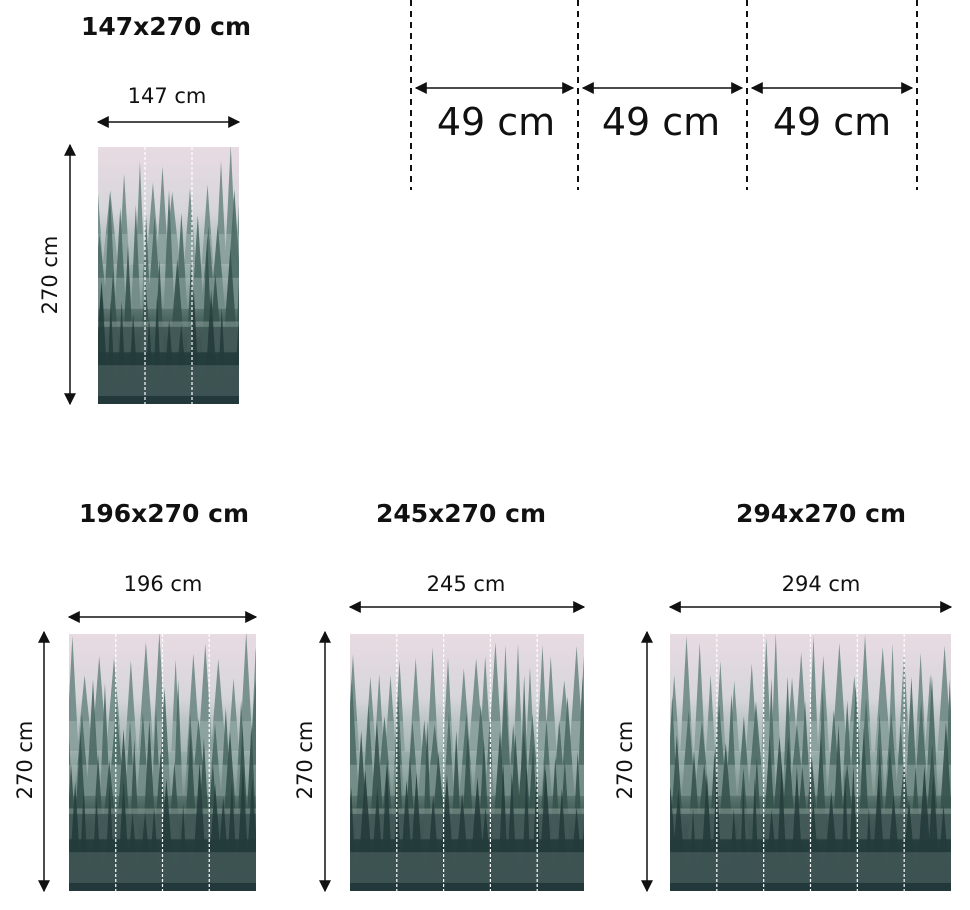 This screenshot has height=910, width=970. Describe the element at coordinates (461, 513) in the screenshot. I see `panel-title: 245x270 cm` at that location.